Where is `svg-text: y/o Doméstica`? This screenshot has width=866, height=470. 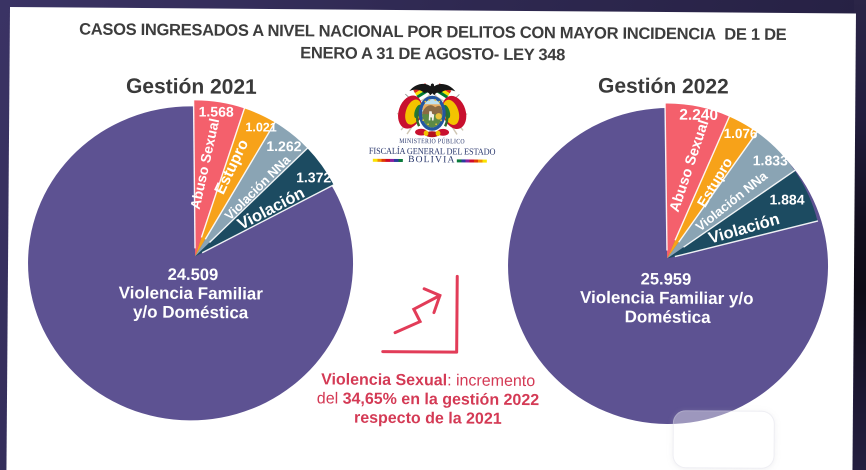 svg-text: y/o Doméstica is located at coordinates (191, 312).